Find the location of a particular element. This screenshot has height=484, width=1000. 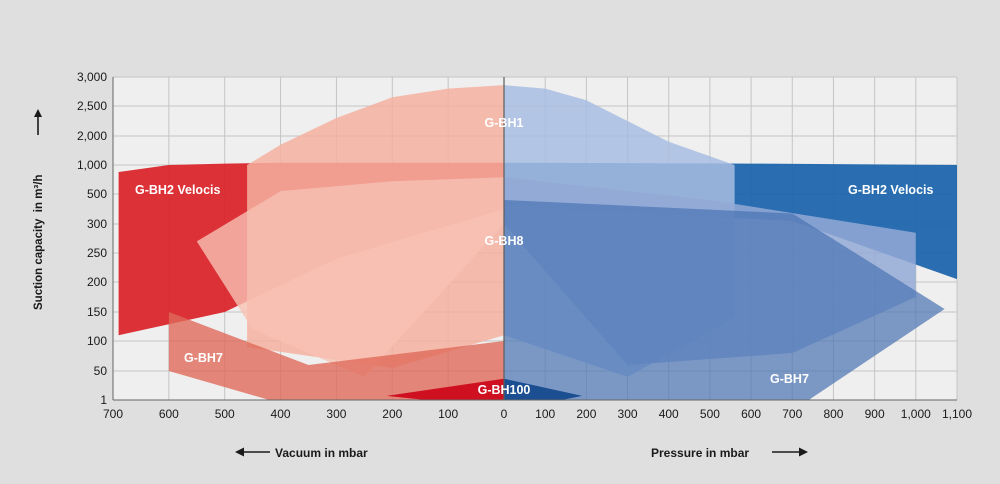

y-axis-title-group: Suction capacity in m³/h is located at coordinates (39, 209).